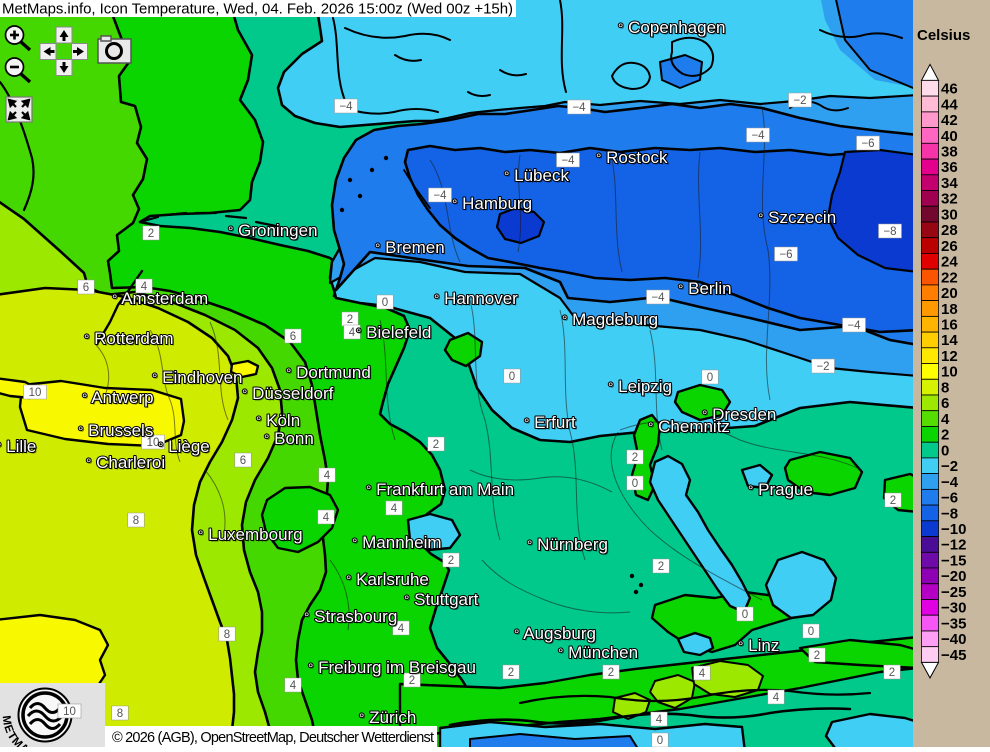  I want to click on svg-text: 46, so click(949, 89).